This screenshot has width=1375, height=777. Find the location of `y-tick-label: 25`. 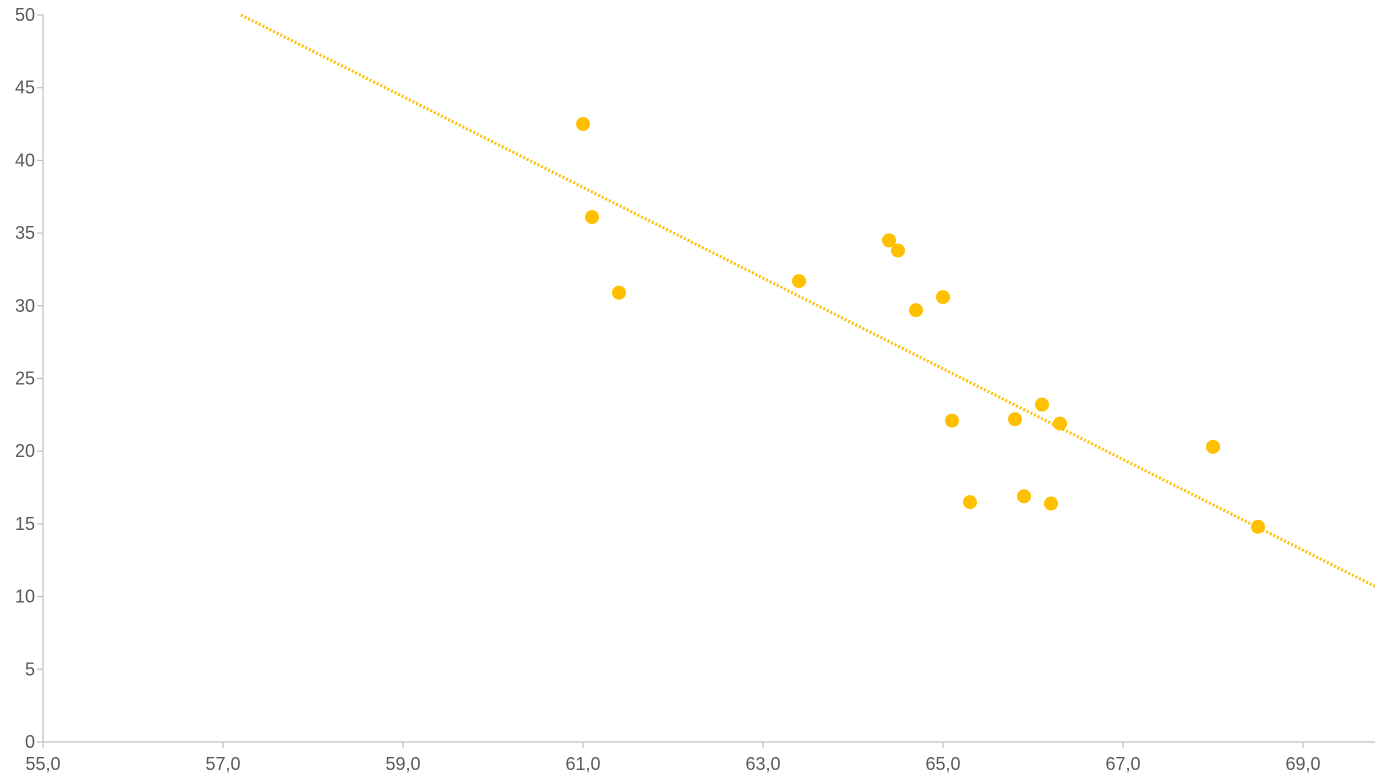

y-tick-label: 25 is located at coordinates (25, 379).